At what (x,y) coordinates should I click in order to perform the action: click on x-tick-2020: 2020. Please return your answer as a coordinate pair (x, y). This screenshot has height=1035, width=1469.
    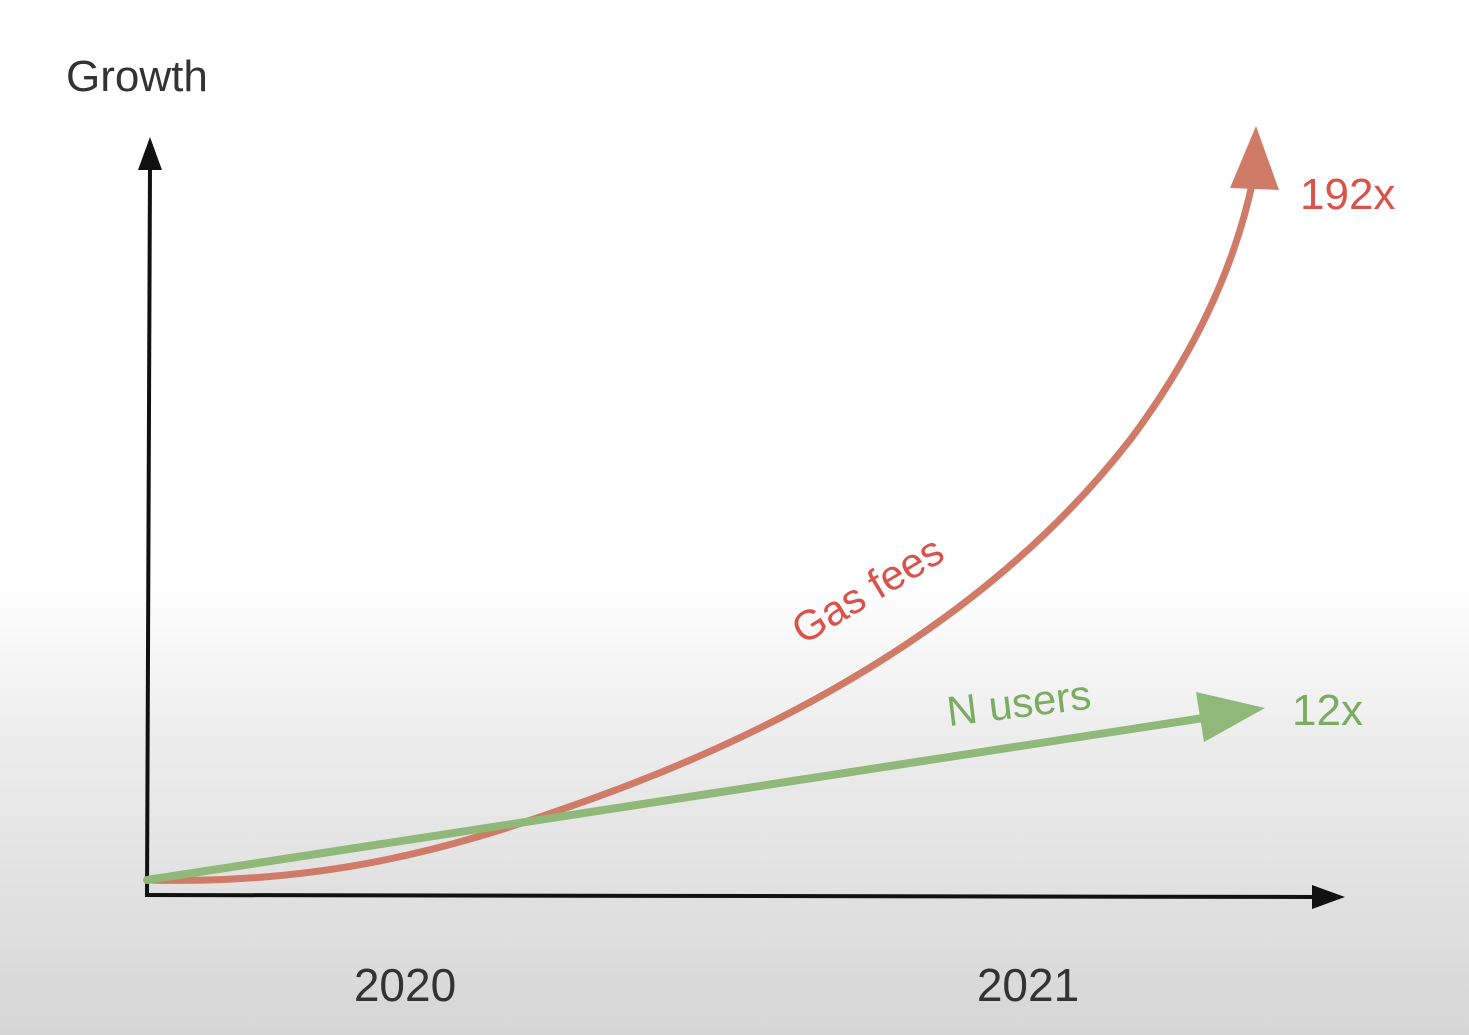
    Looking at the image, I should click on (405, 985).